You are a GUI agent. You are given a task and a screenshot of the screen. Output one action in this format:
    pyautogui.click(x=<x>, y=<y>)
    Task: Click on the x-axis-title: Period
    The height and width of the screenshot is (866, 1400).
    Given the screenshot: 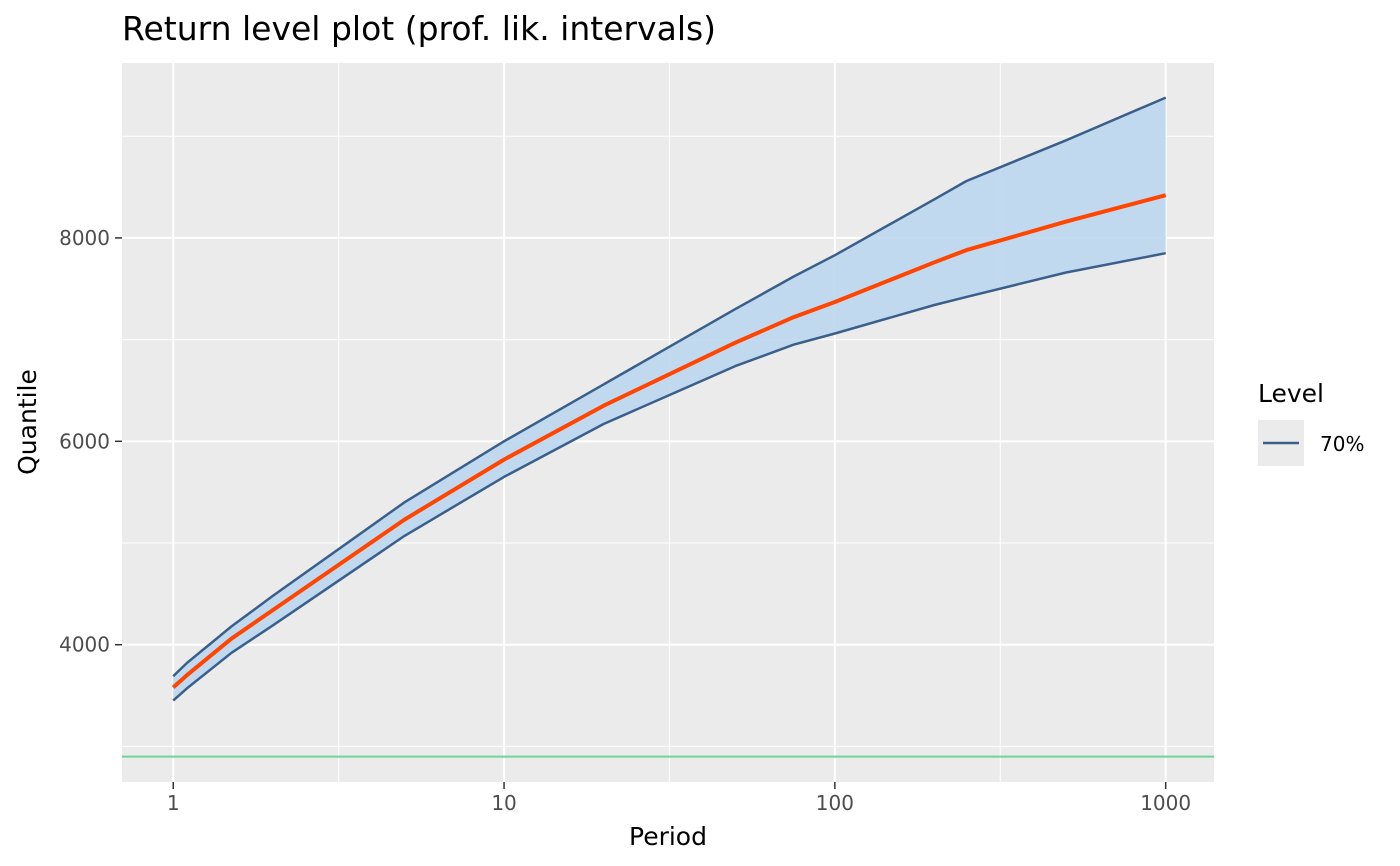 What is the action you would take?
    pyautogui.click(x=668, y=836)
    